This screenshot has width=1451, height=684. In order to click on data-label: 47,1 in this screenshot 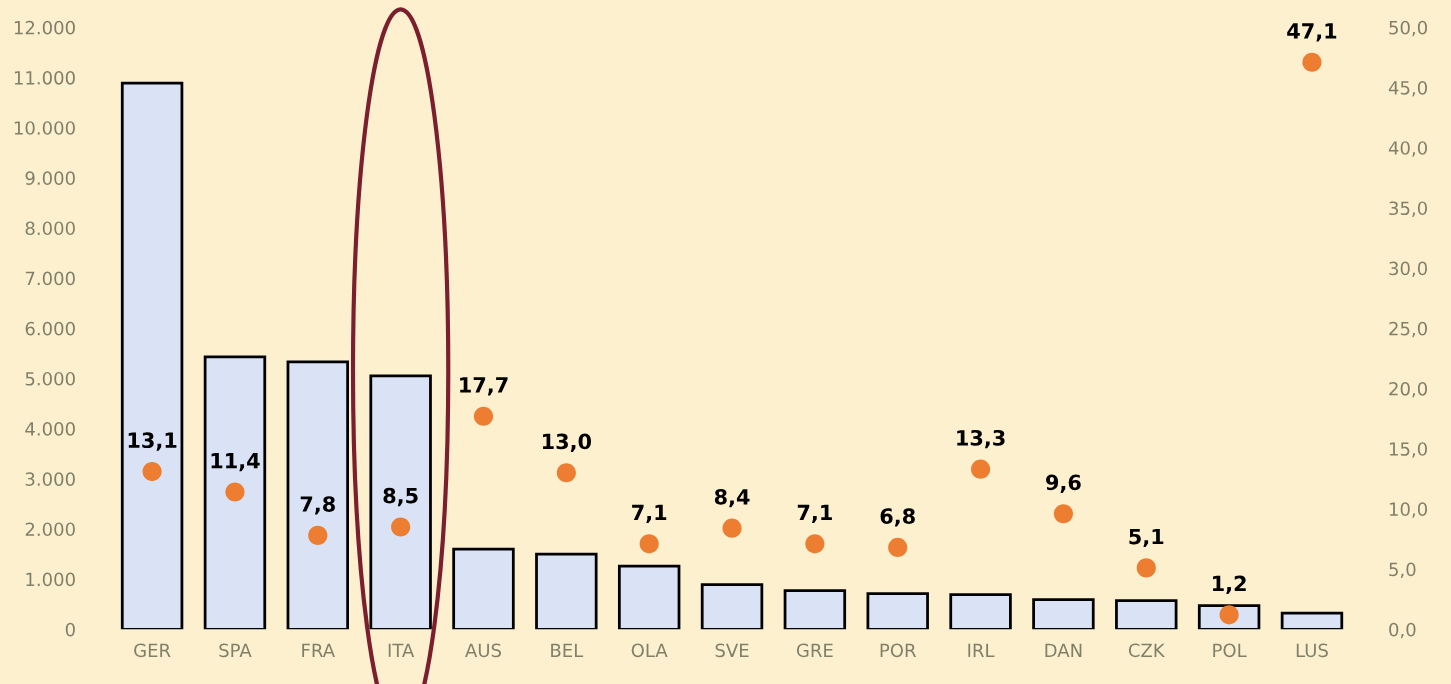, I will do `click(1312, 32)`.